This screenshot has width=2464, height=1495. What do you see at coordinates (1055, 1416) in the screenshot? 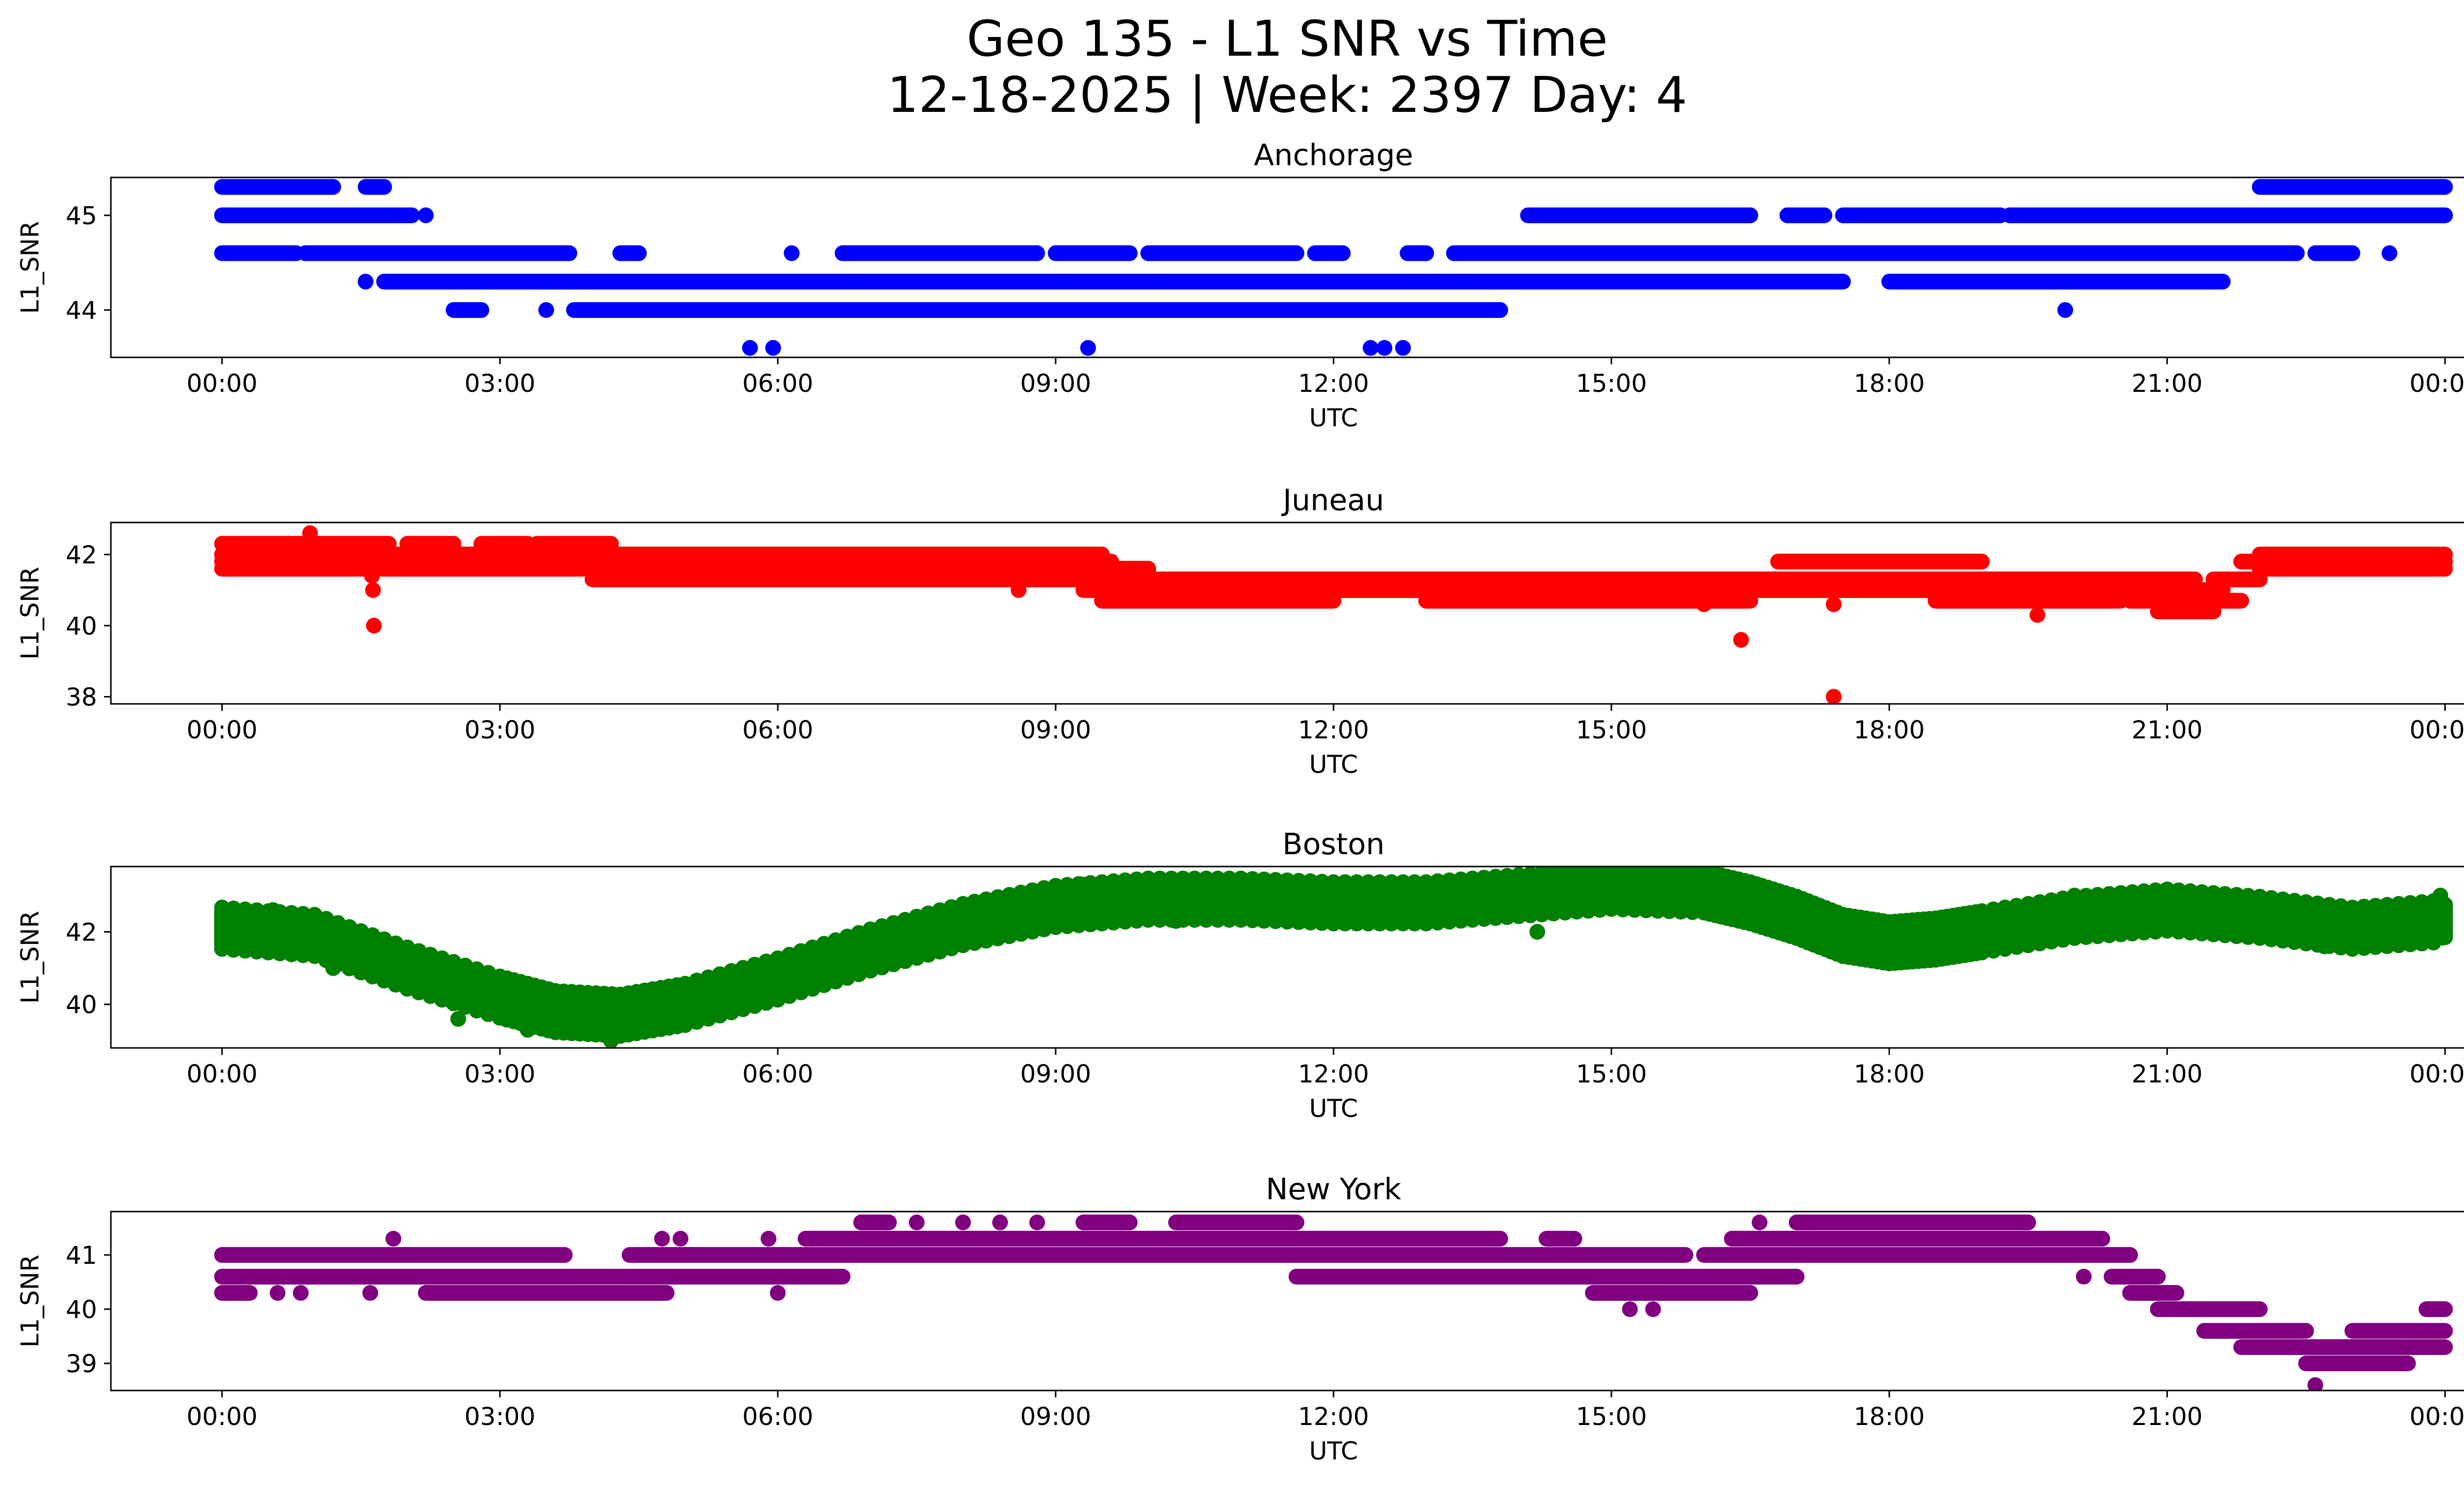
I see `x-tick-label: 09:00` at bounding box center [1055, 1416].